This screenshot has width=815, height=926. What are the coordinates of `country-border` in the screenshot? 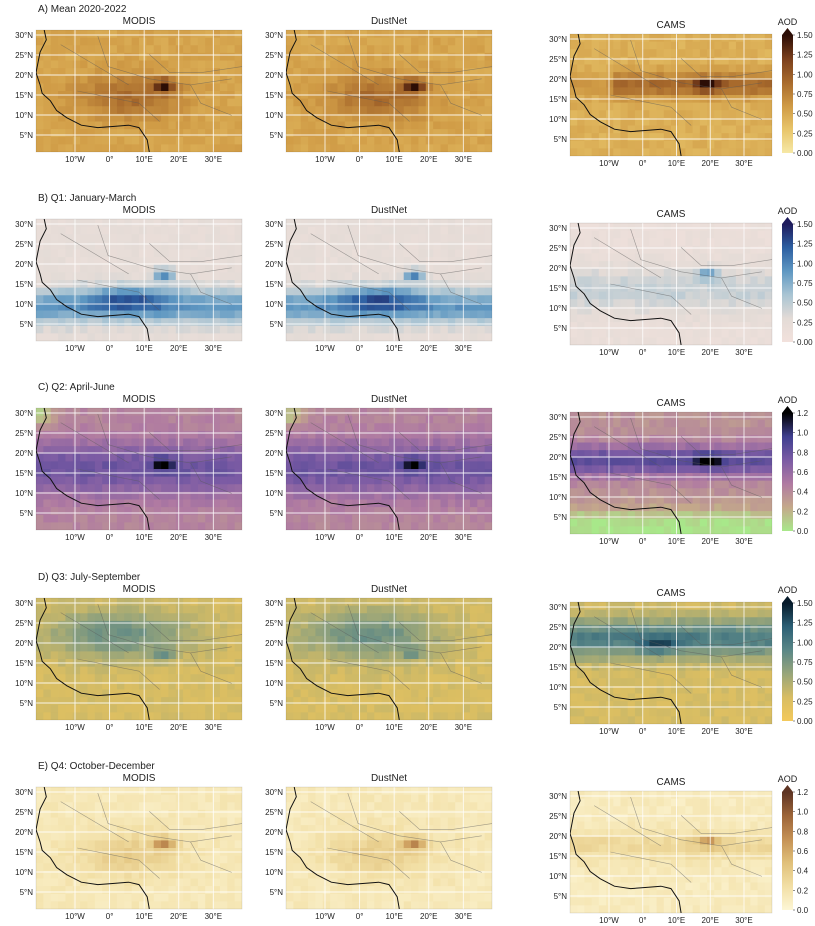 It's located at (211, 668).